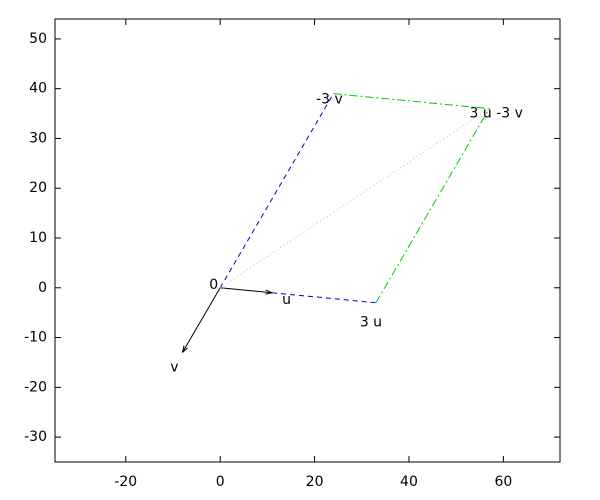 This screenshot has height=500, width=600. What do you see at coordinates (35, 338) in the screenshot?
I see `y-tick-label: -10` at bounding box center [35, 338].